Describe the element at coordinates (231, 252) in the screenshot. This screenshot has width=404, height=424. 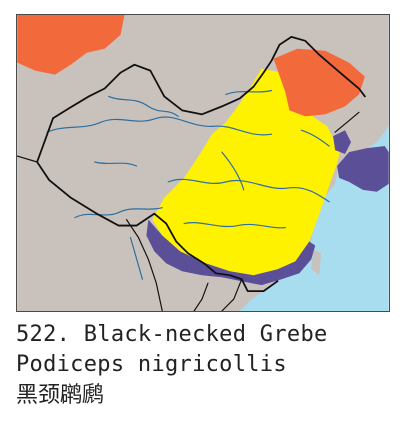
I see `winter-range-south` at that location.